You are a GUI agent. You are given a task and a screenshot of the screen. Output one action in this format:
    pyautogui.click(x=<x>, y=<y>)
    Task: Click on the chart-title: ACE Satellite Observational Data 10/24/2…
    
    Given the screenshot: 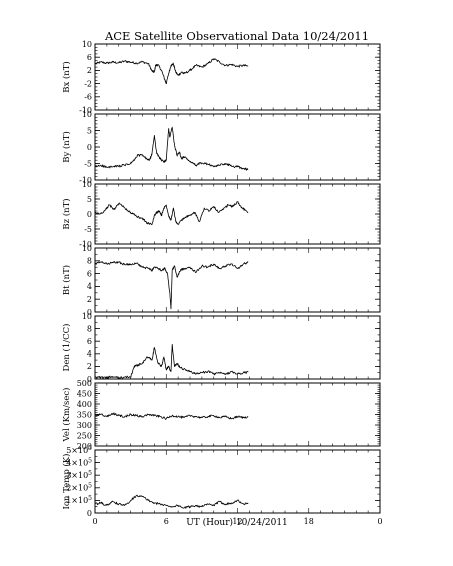 What is the action you would take?
    pyautogui.click(x=236, y=36)
    